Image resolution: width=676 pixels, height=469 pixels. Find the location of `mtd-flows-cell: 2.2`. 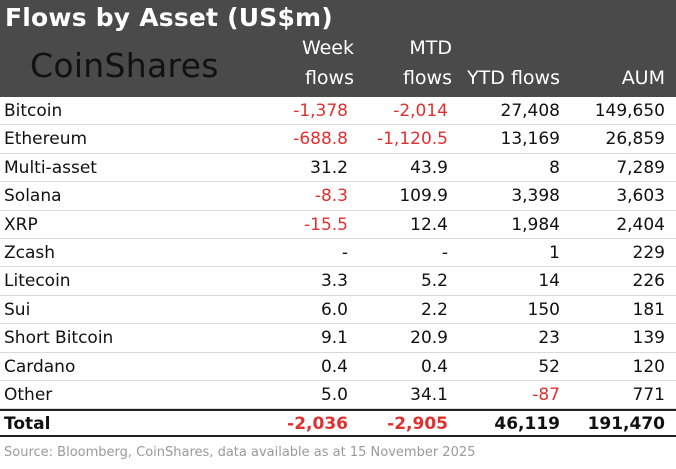

mtd-flows-cell: 2.2 is located at coordinates (434, 309).